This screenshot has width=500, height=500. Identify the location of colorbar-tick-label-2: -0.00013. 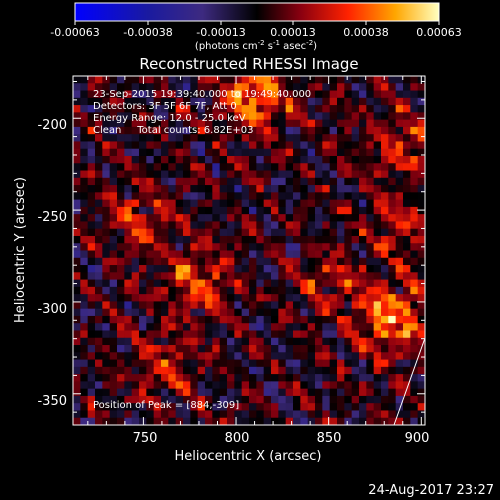
(220, 32).